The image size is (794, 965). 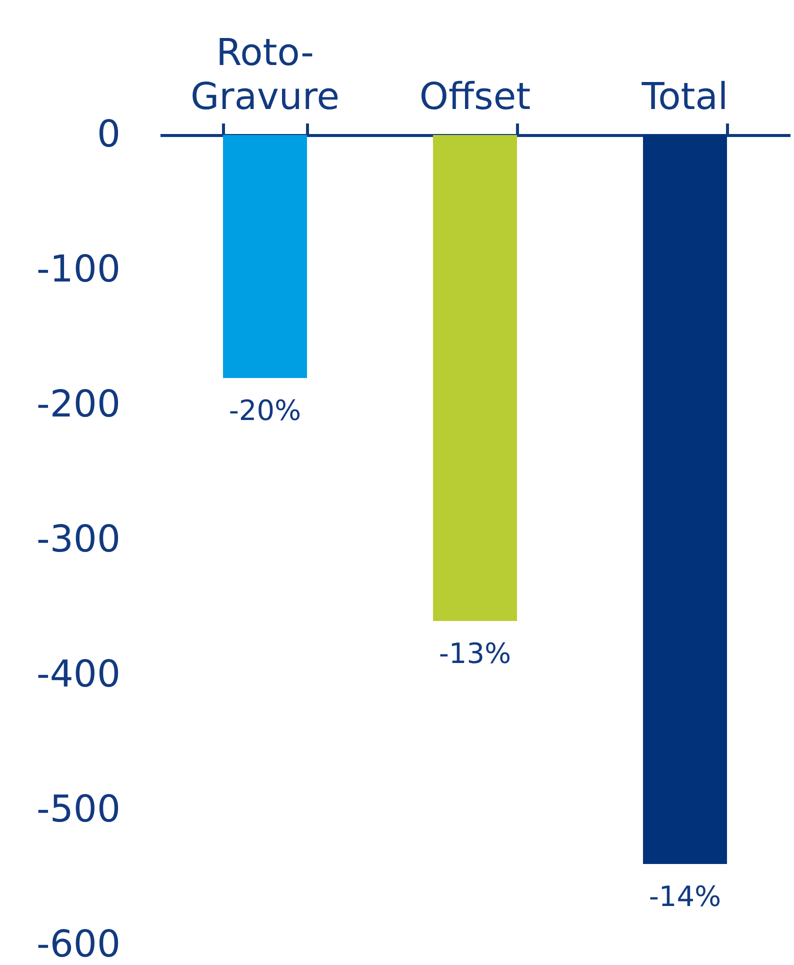 What do you see at coordinates (684, 96) in the screenshot?
I see `x-tick-label: Total` at bounding box center [684, 96].